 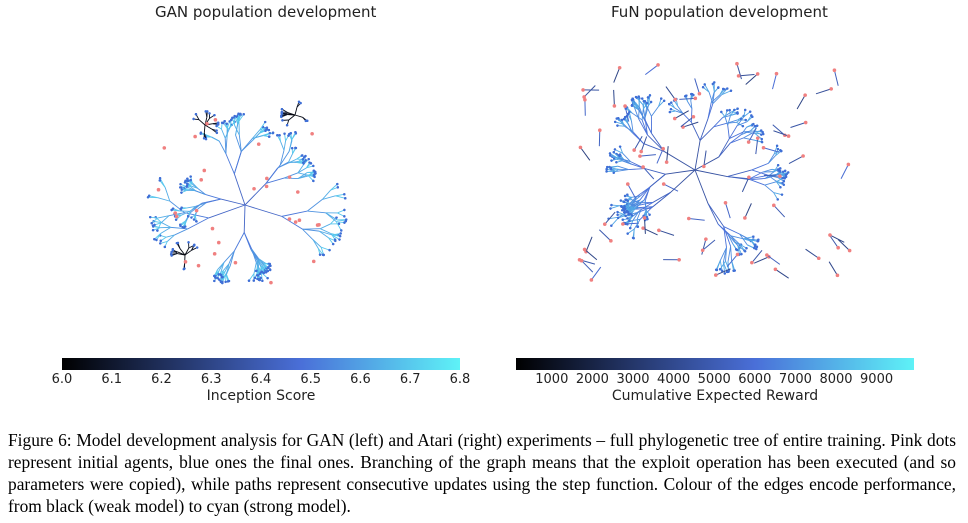 What do you see at coordinates (836, 379) in the screenshot?
I see `colorbar-tick: 8000` at bounding box center [836, 379].